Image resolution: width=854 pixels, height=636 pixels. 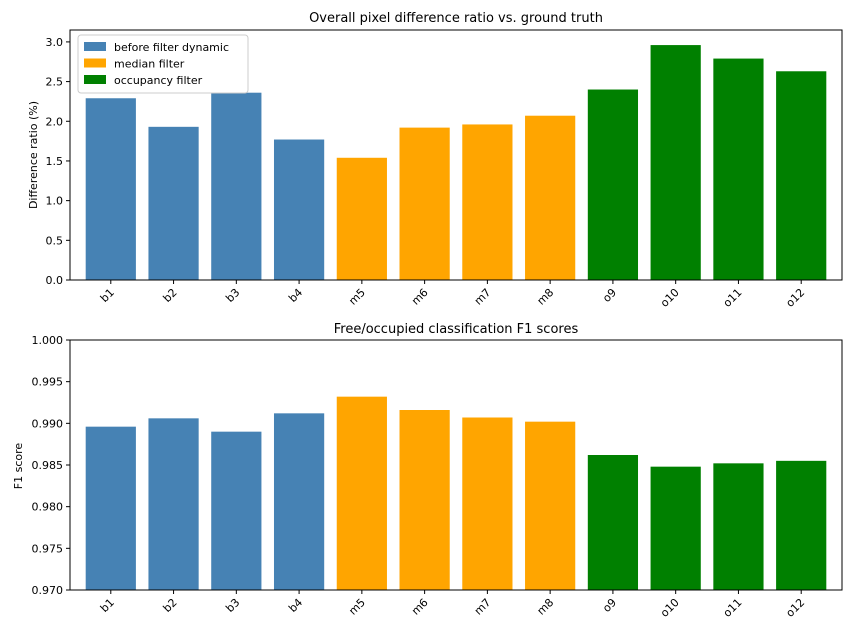 I want to click on chart-title: Free/occupied classification F1 scores, so click(x=456, y=329).